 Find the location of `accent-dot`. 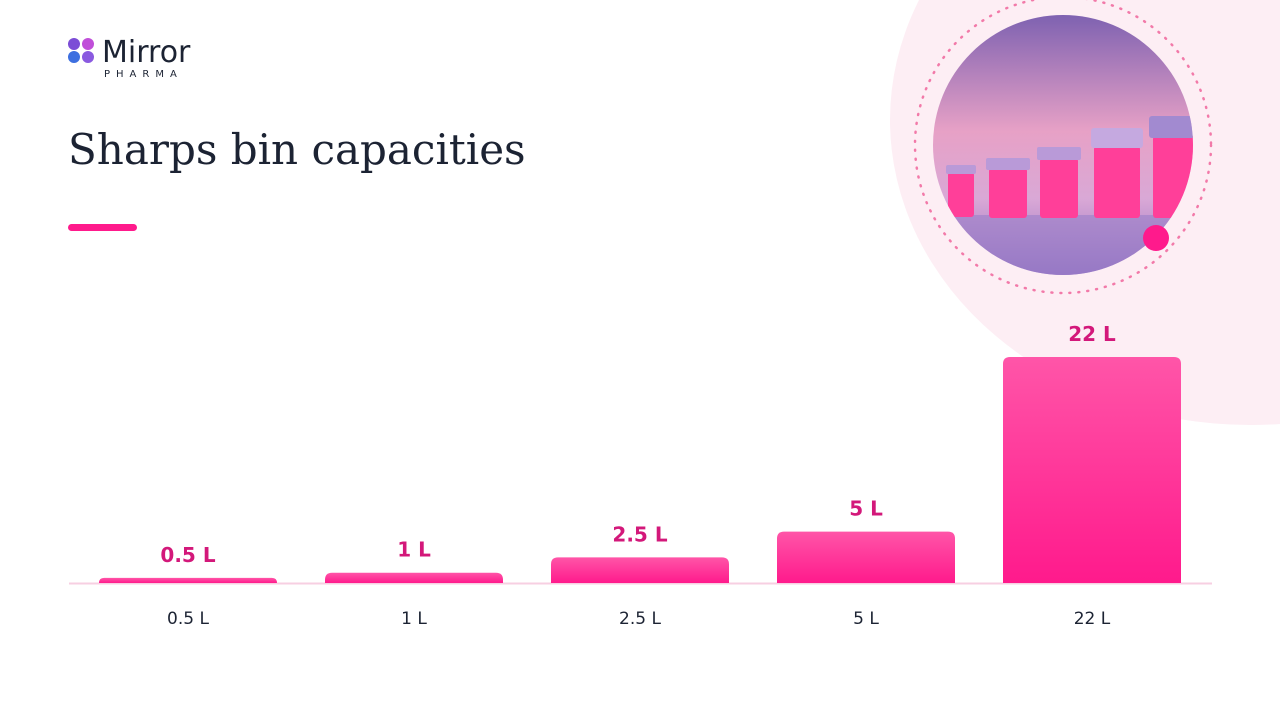

accent-dot is located at coordinates (1156, 238).